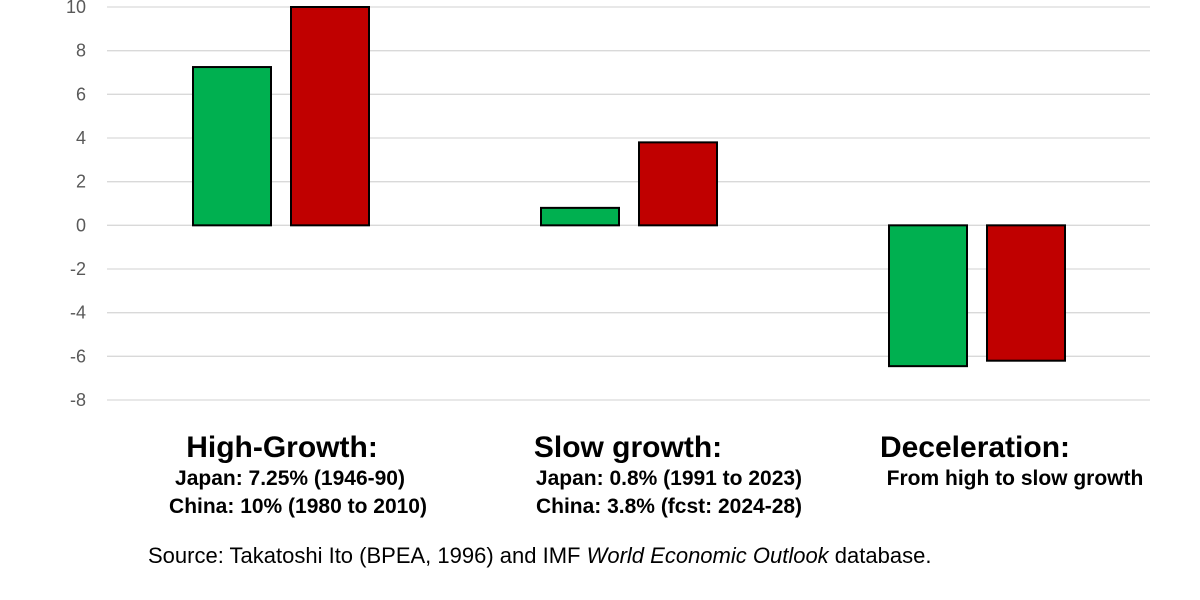 The width and height of the screenshot is (1200, 600). Describe the element at coordinates (282, 447) in the screenshot. I see `group-title: High-Growth:` at that location.